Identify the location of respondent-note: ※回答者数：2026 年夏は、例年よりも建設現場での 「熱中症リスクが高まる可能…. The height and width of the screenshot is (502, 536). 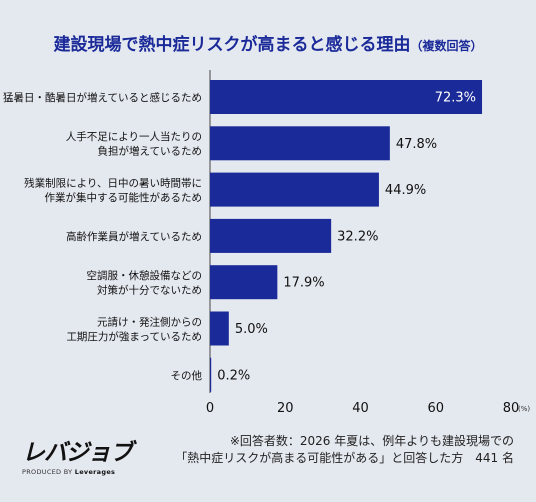
(344, 450).